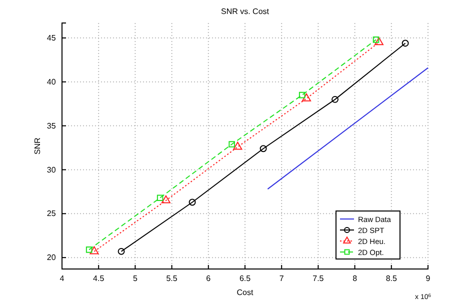 This screenshot has width=474, height=303. Describe the element at coordinates (318, 278) in the screenshot. I see `x-tick-label: 7.5` at that location.